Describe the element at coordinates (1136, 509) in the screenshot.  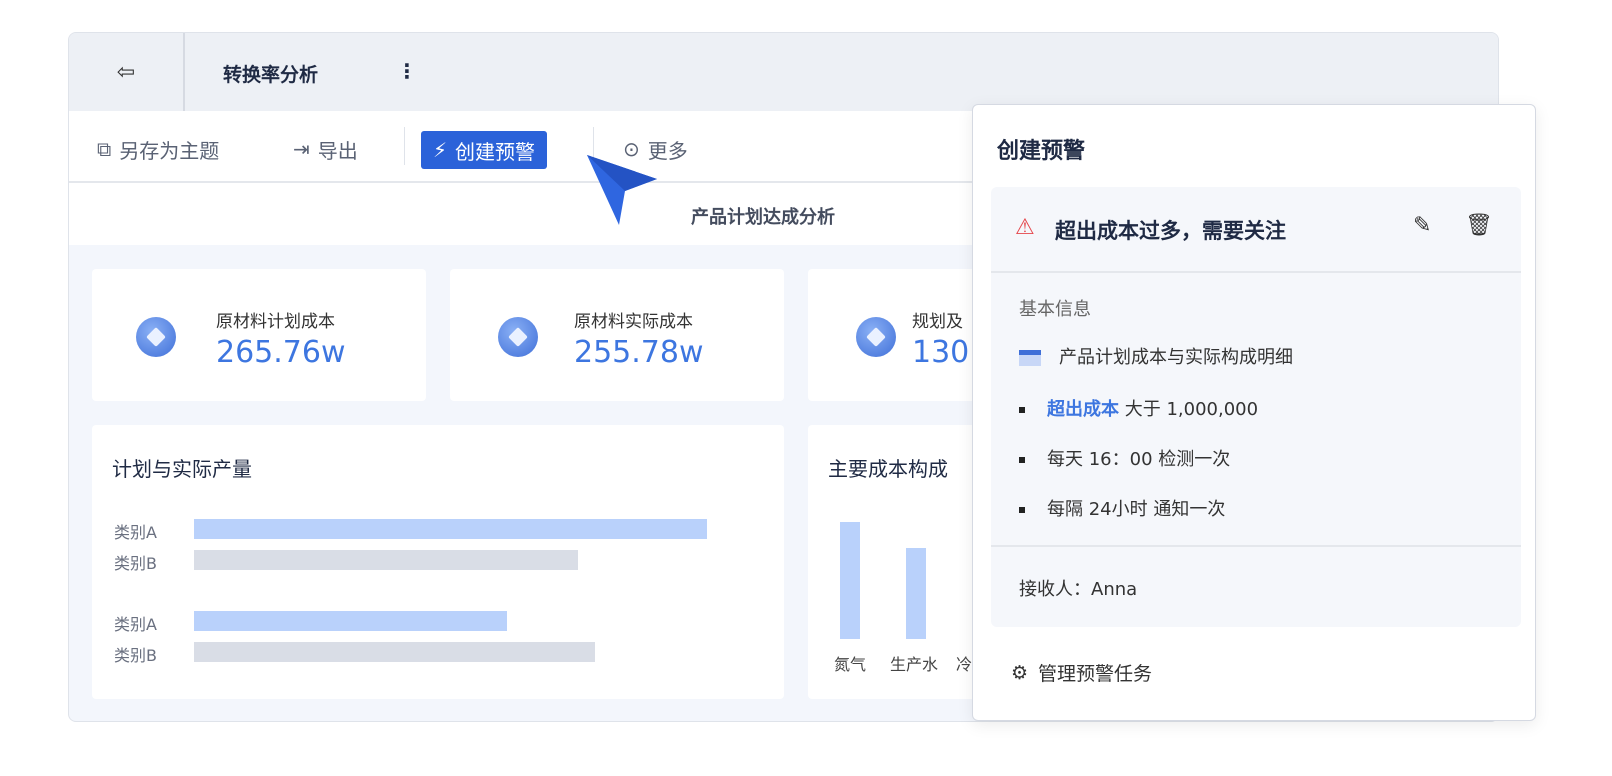
I see `notify-text: 每隔 24小时 通知一次` at that location.